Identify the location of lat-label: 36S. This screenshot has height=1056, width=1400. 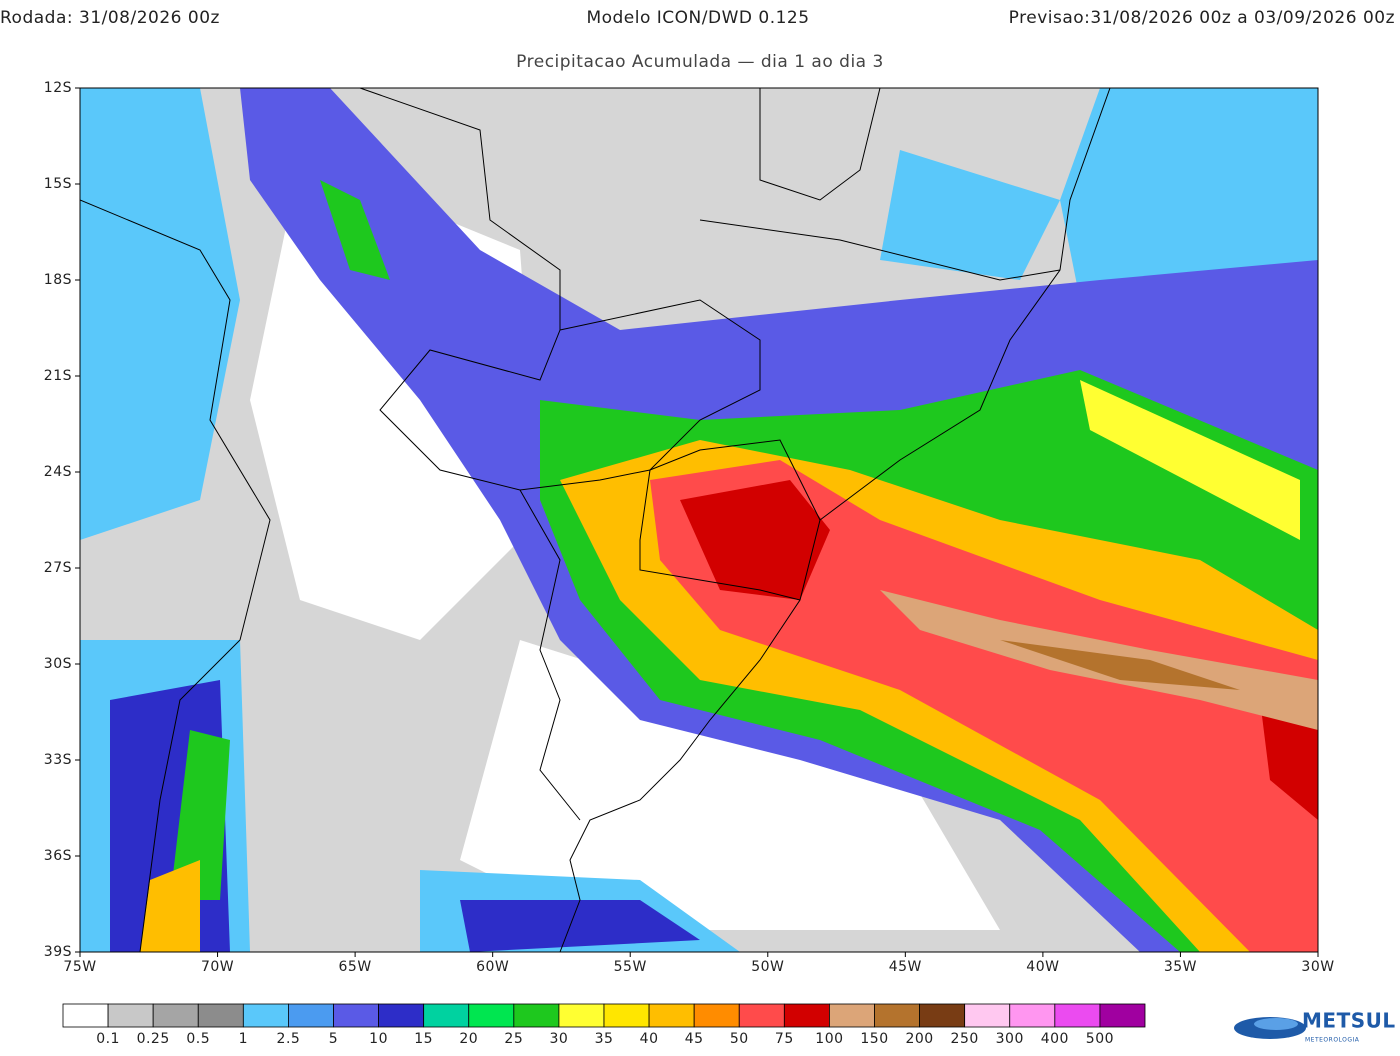
(58, 856).